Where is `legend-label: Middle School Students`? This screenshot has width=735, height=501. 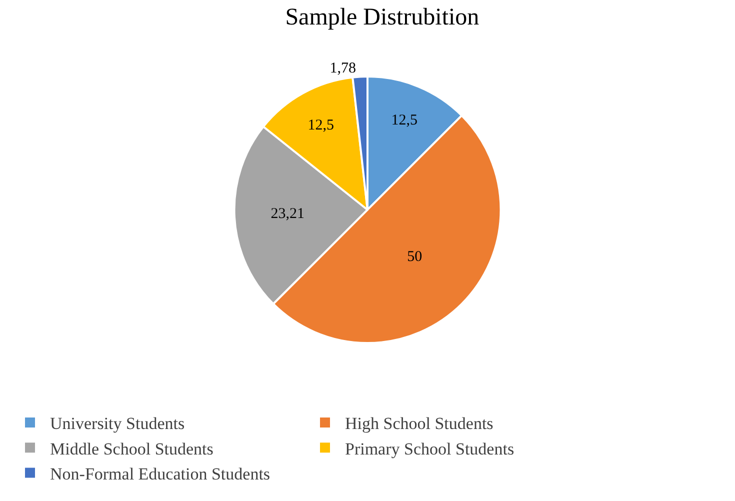 legend-label: Middle School Students is located at coordinates (132, 448).